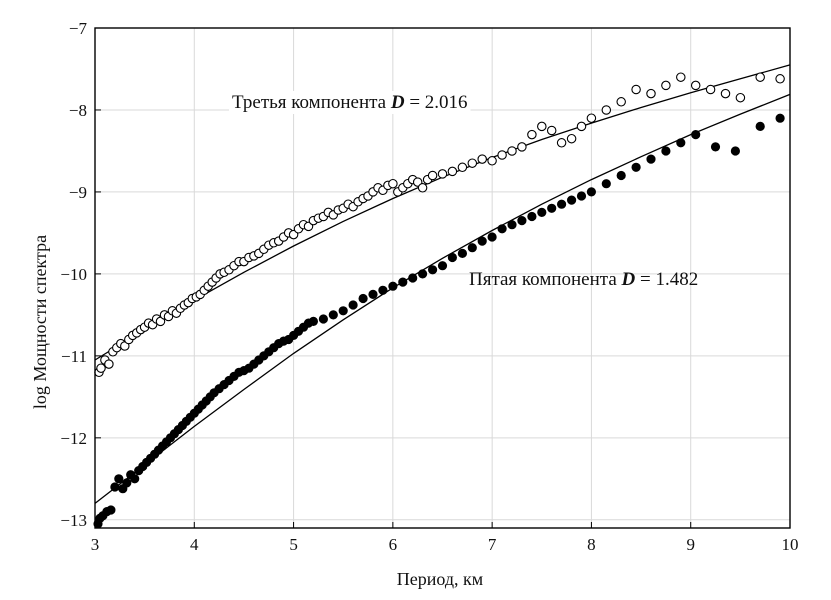  I want to click on annotation-fifth-label: Пятая компонента, so click(543, 279).